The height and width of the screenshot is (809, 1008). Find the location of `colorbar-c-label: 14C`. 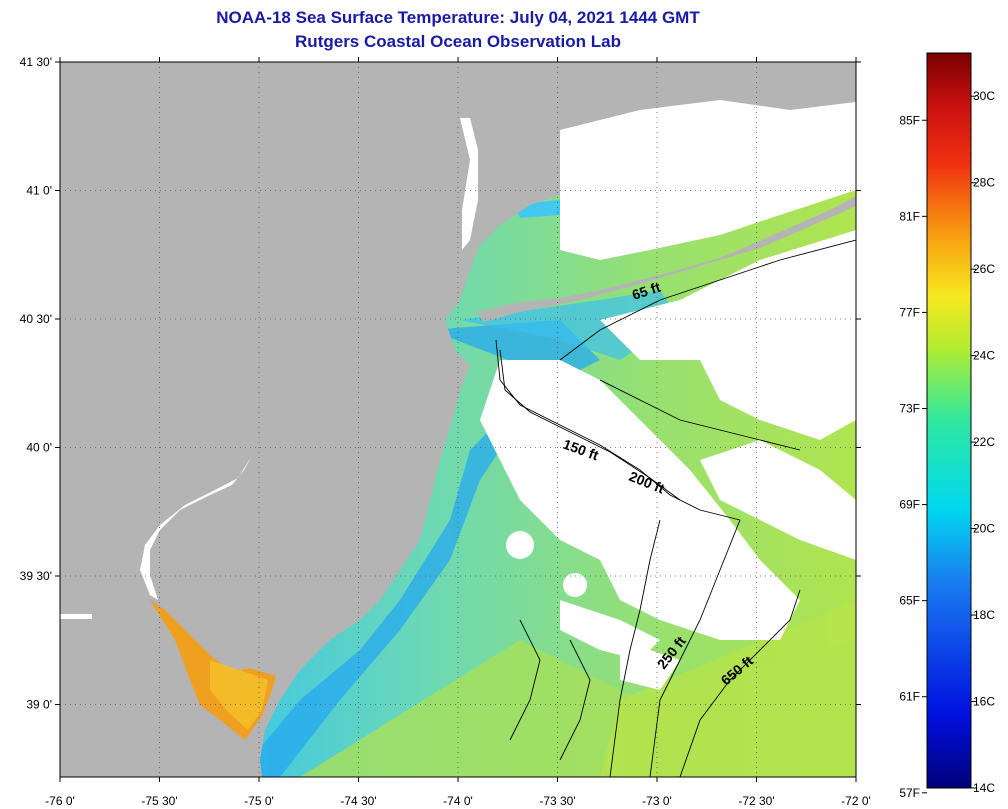

colorbar-c-label: 14C is located at coordinates (984, 788).